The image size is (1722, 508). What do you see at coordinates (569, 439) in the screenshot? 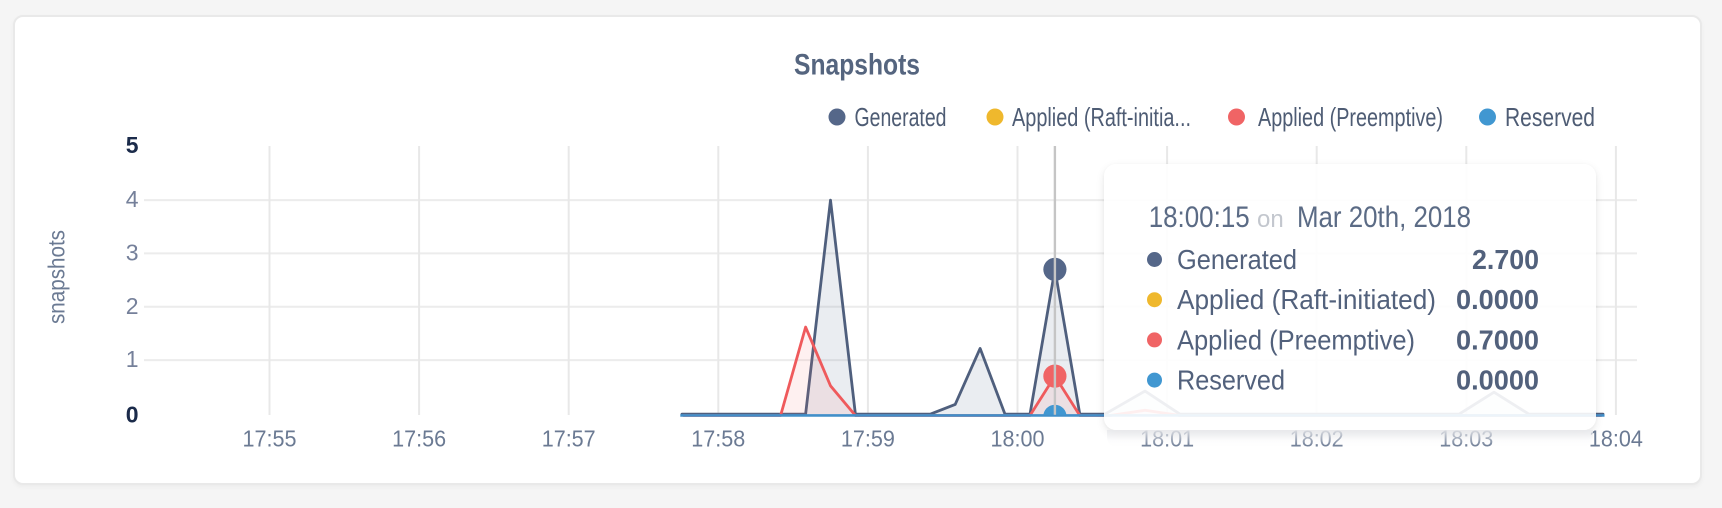
I see `svg-text: 17:57` at bounding box center [569, 439].